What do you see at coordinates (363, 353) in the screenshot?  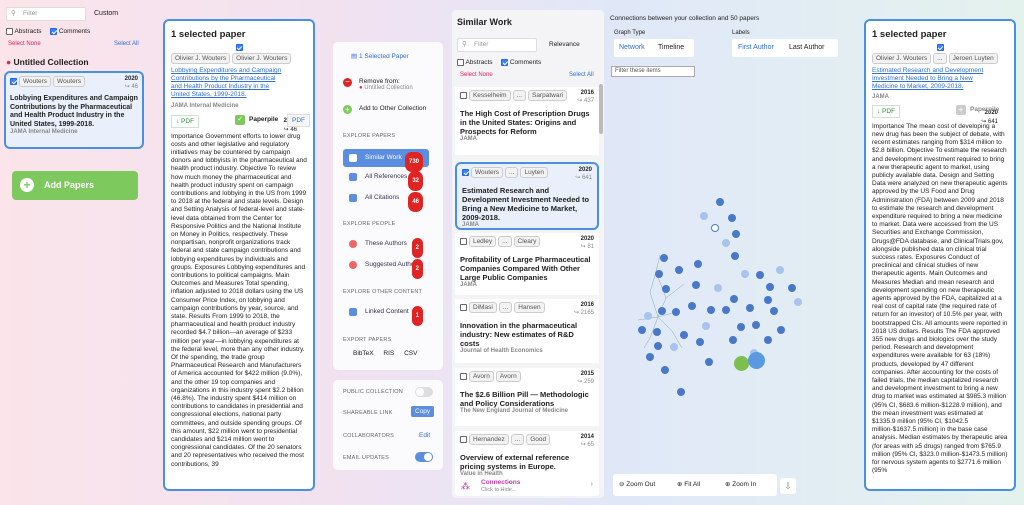 I see `export-bibtex-link: BibTeX` at bounding box center [363, 353].